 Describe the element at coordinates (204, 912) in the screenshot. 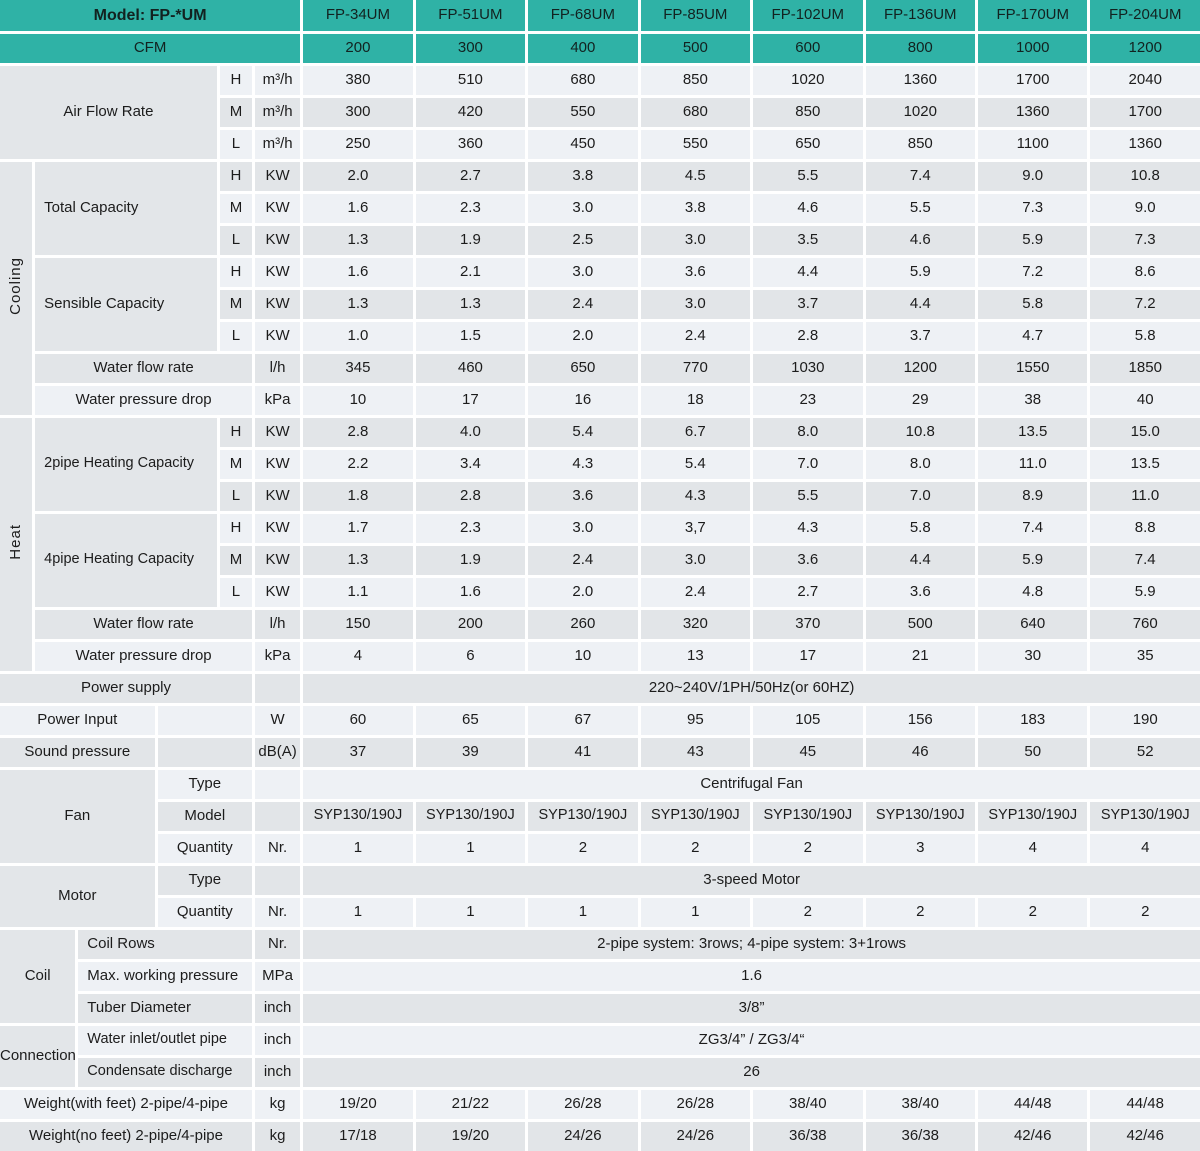

I see `label-motor-quantity: Quantity` at that location.